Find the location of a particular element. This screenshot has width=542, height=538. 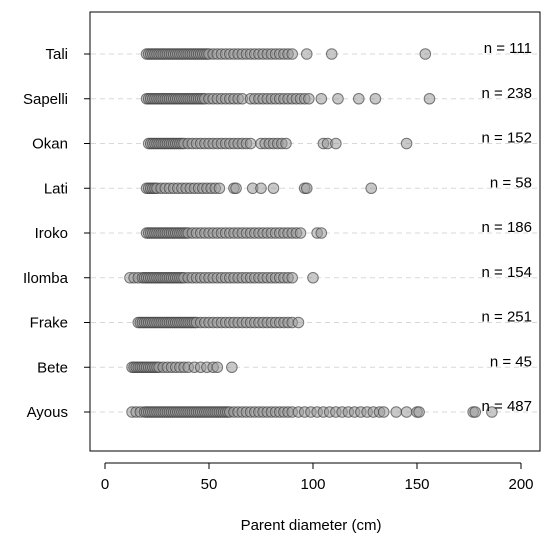

x-tick-label: 150 is located at coordinates (416, 484).